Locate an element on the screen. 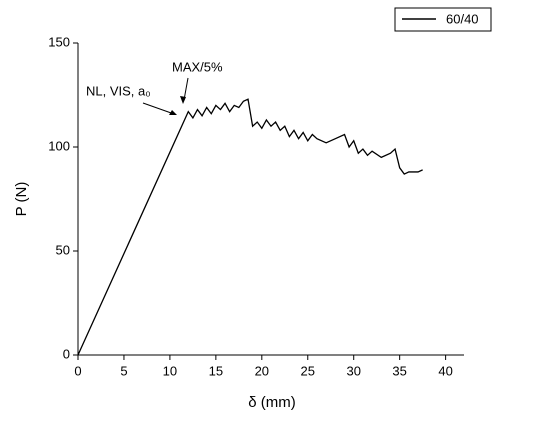 The image size is (550, 437). y-axis-label: P (N) is located at coordinates (21, 199).